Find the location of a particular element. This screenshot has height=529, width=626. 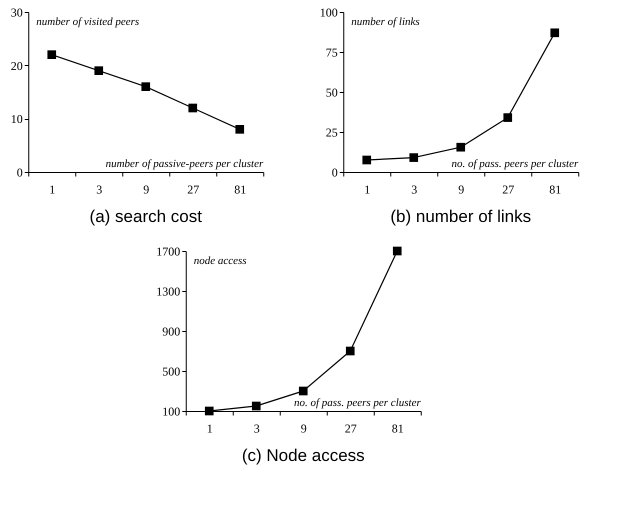

y-tick-label: 900 is located at coordinates (171, 331).